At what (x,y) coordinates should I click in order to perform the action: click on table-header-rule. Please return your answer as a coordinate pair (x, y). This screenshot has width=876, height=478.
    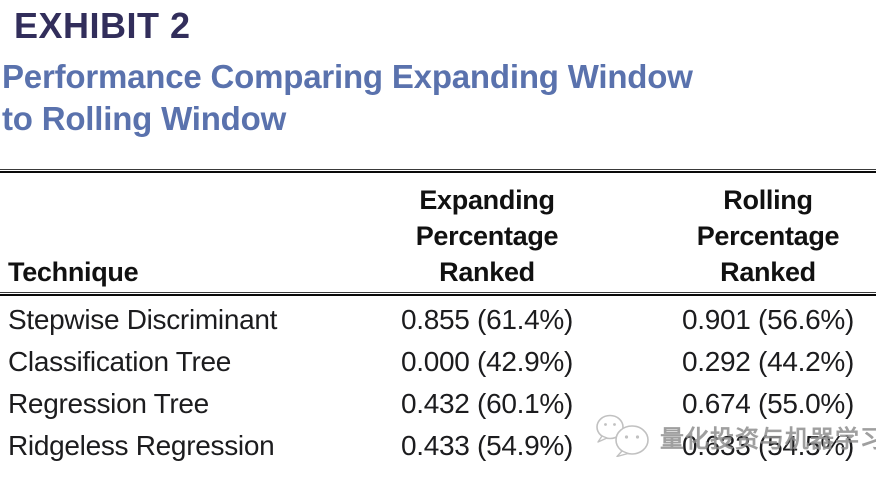
    Looking at the image, I should click on (438, 294).